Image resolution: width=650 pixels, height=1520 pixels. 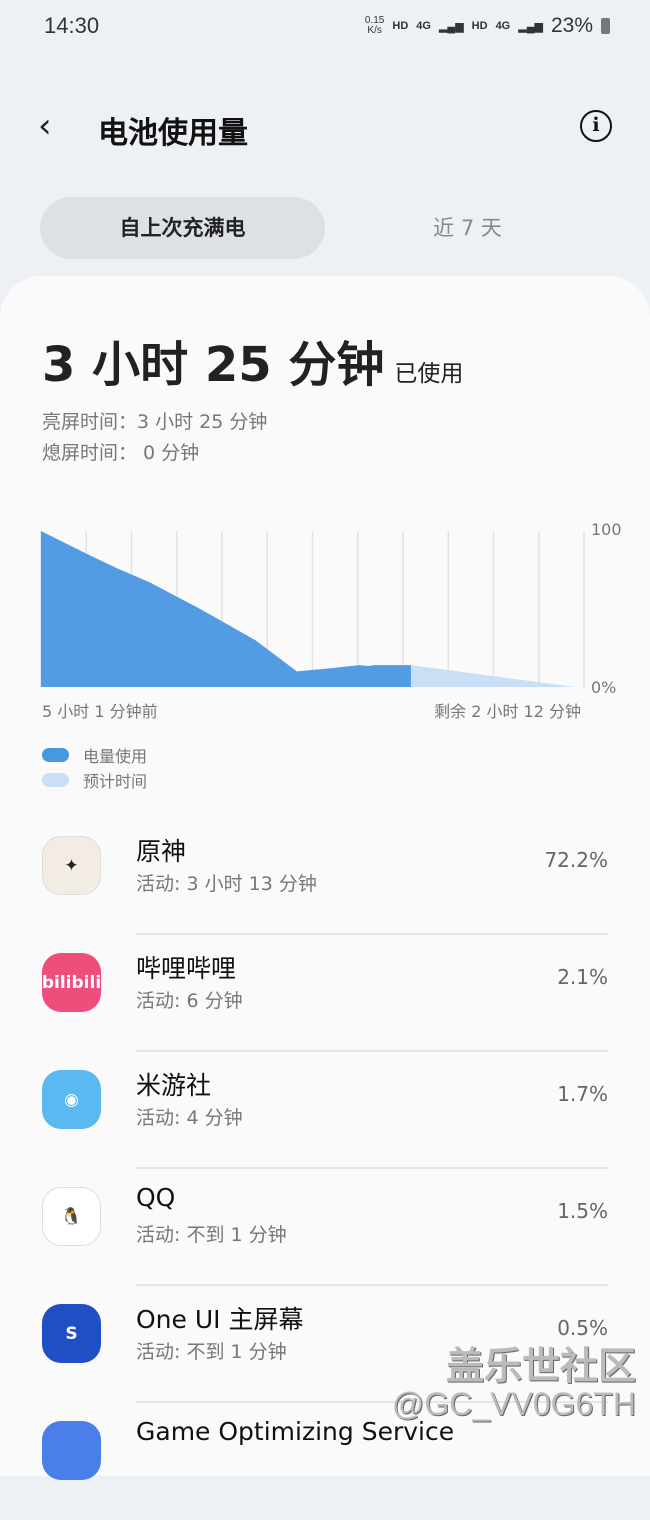 What do you see at coordinates (71, 1099) in the screenshot?
I see `miyoushe-app-icon: ◉` at bounding box center [71, 1099].